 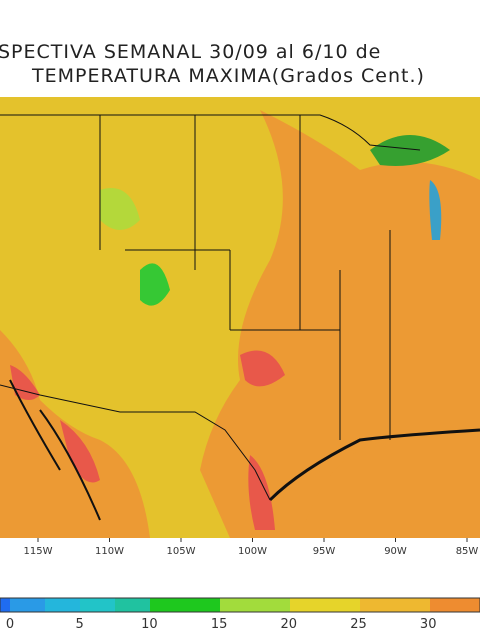 What do you see at coordinates (428, 624) in the screenshot?
I see `colorbar-label: 30` at bounding box center [428, 624].